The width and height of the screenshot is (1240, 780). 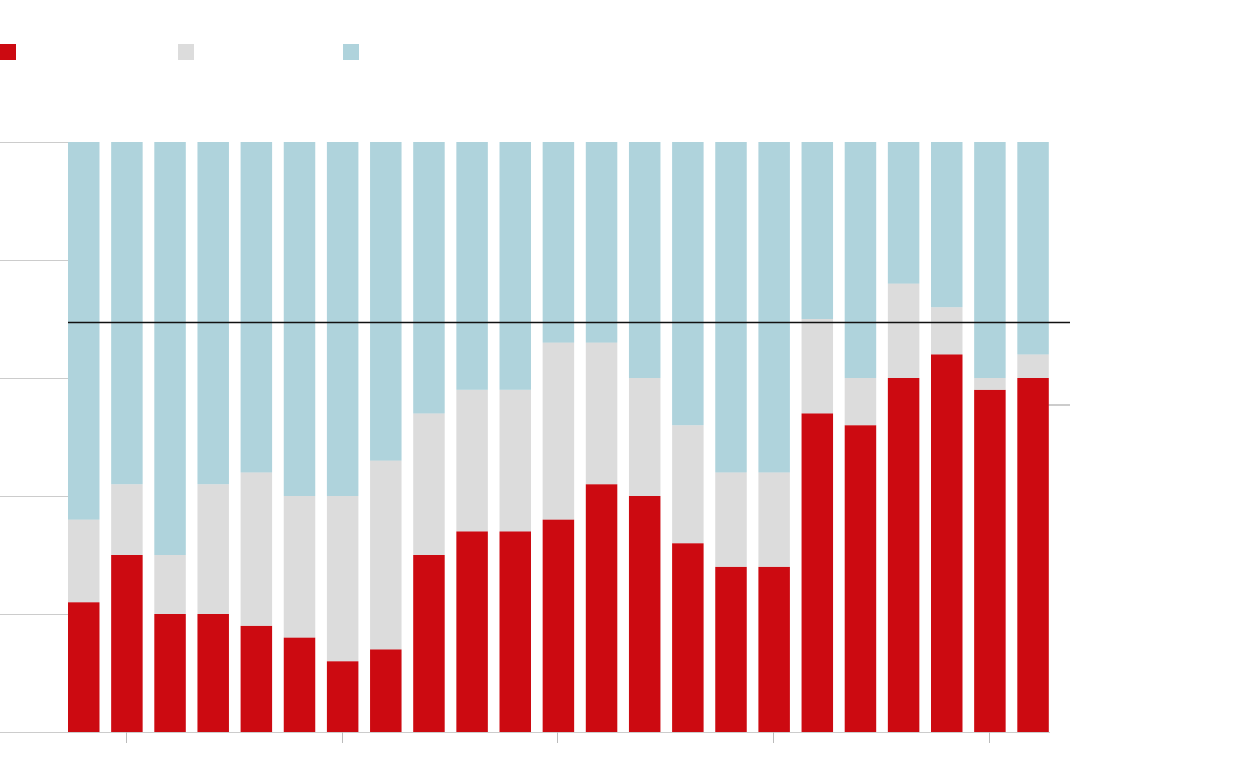 I want to click on x-axis-ticks, so click(x=558, y=737).